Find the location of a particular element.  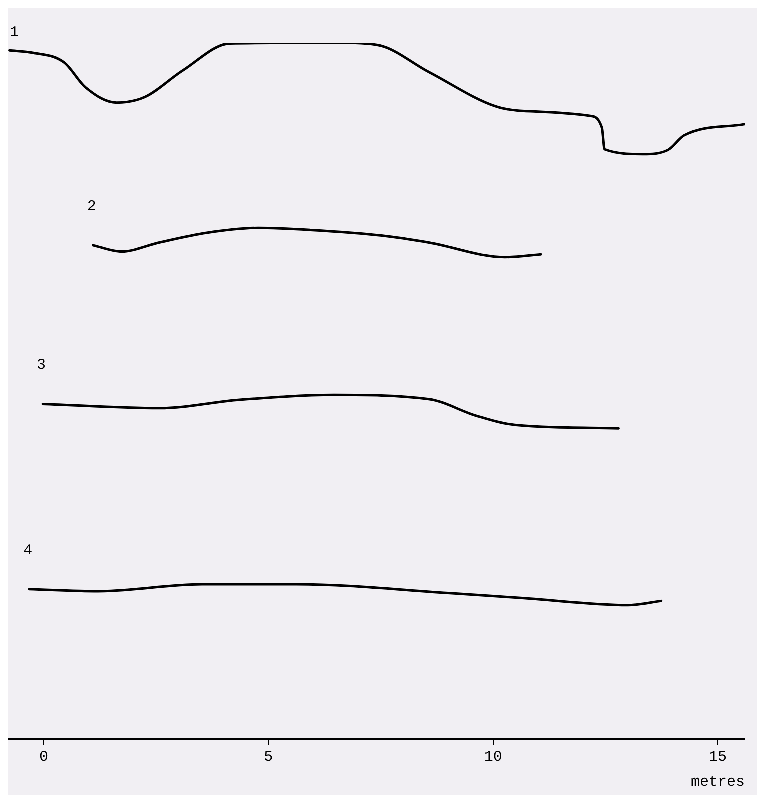

text: 4 is located at coordinates (28, 551).